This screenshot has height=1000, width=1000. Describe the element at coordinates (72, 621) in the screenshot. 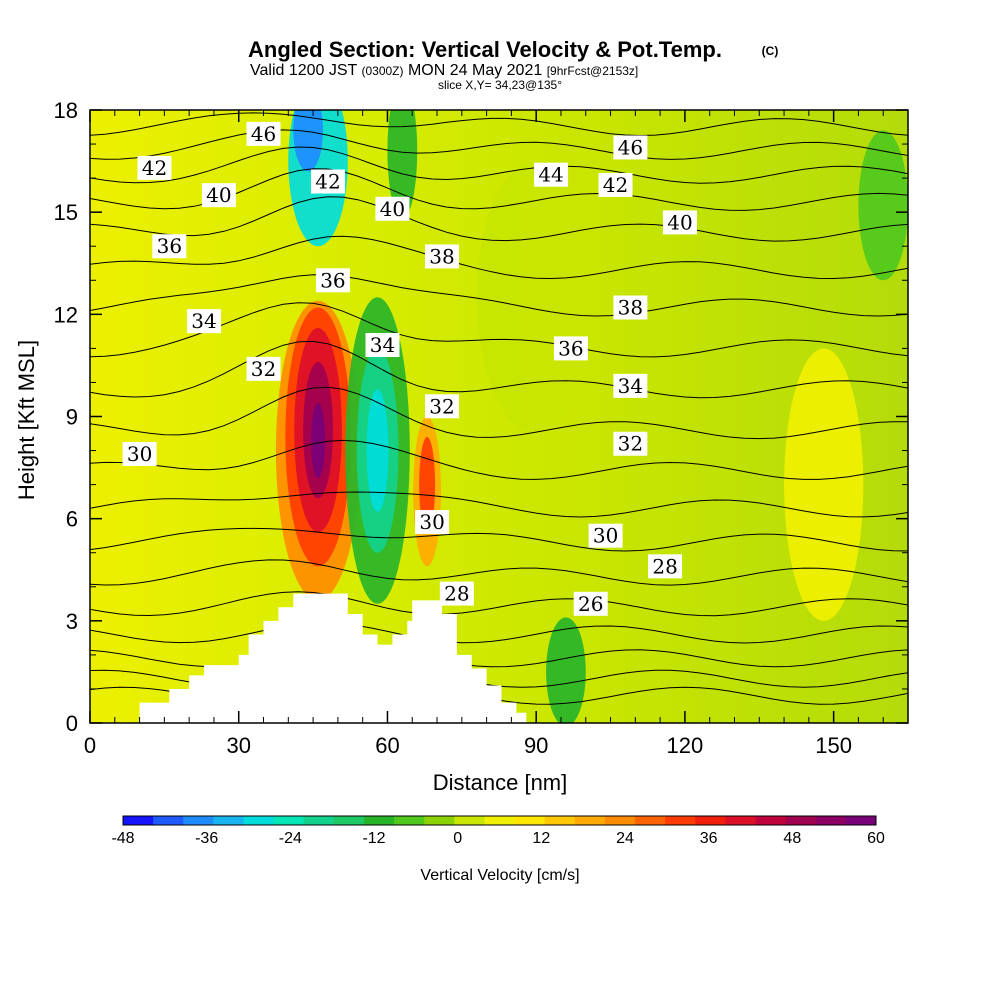

I see `y-tick-label: 3` at that location.